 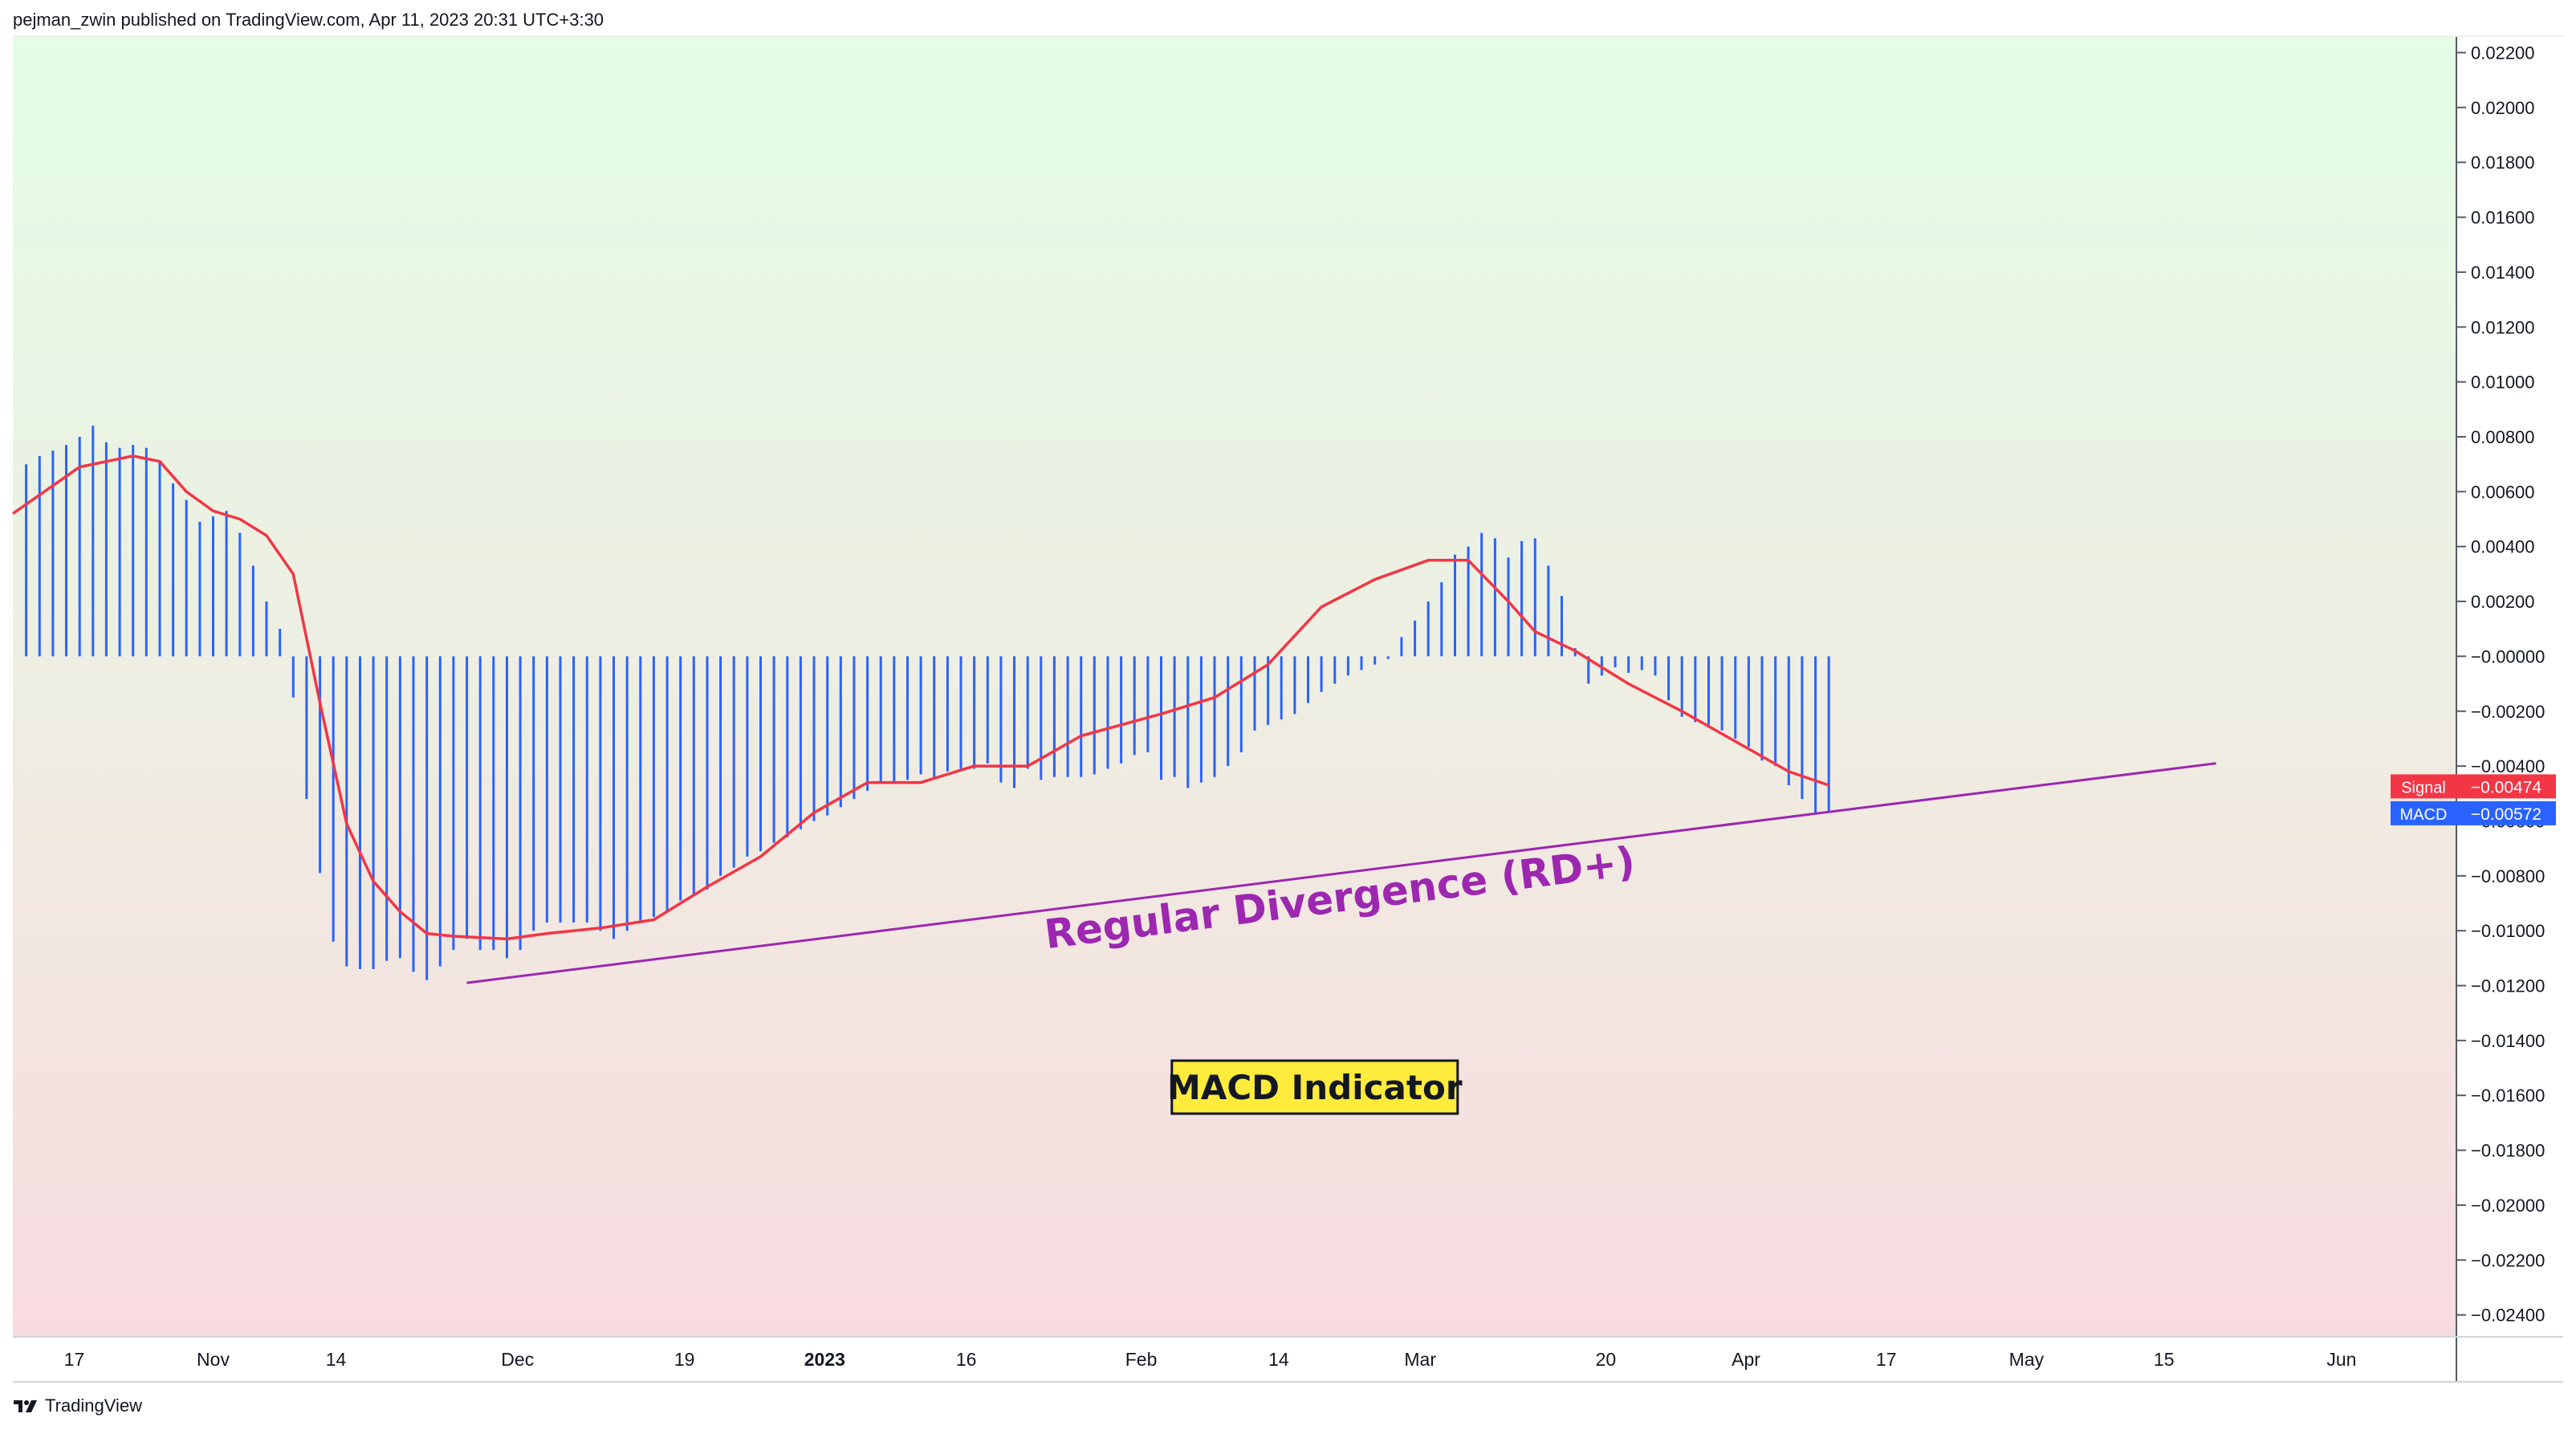 What do you see at coordinates (2503, 163) in the screenshot?
I see `price-tick-label: 0.01800` at bounding box center [2503, 163].